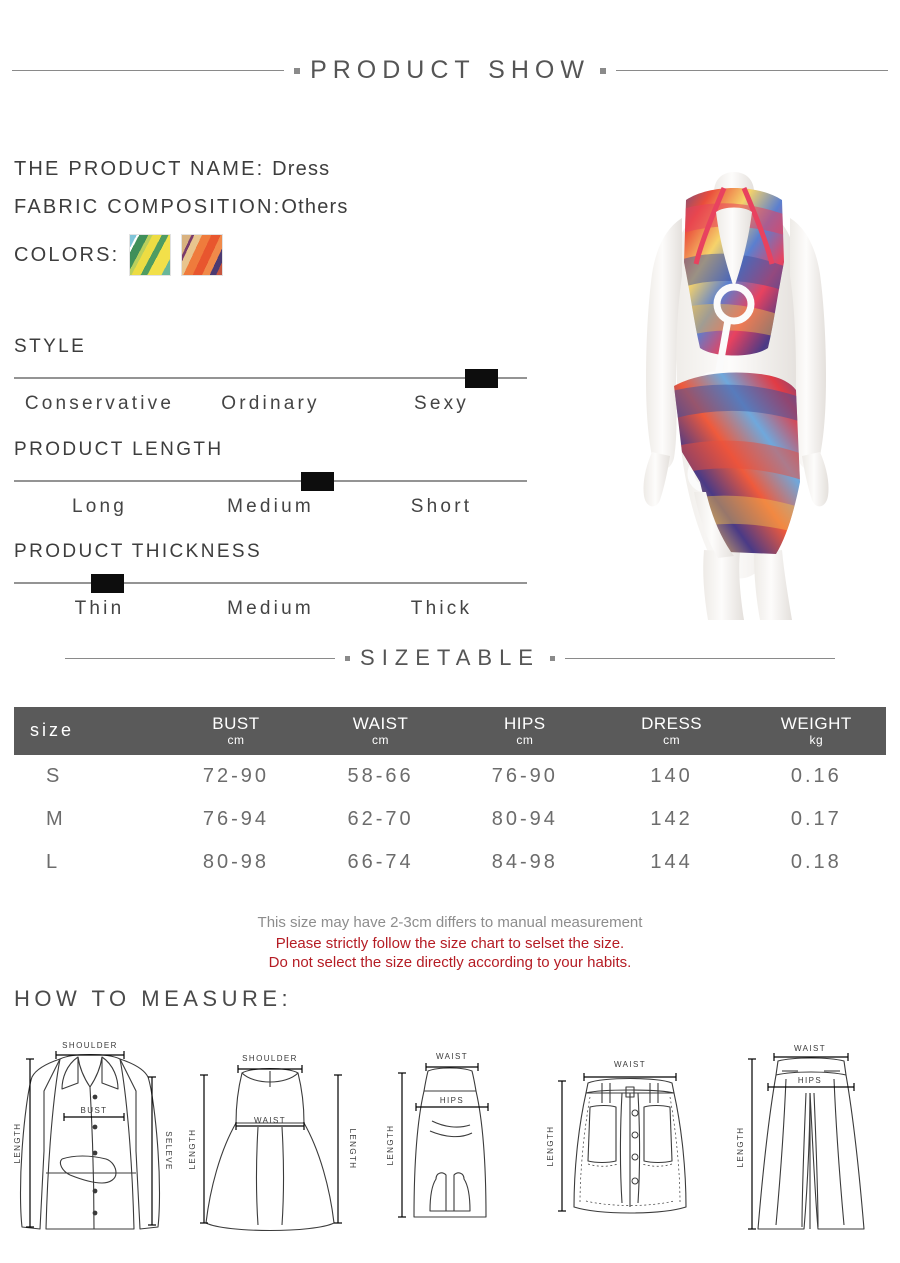  I want to click on column-unit-bust: cm, so click(236, 739).